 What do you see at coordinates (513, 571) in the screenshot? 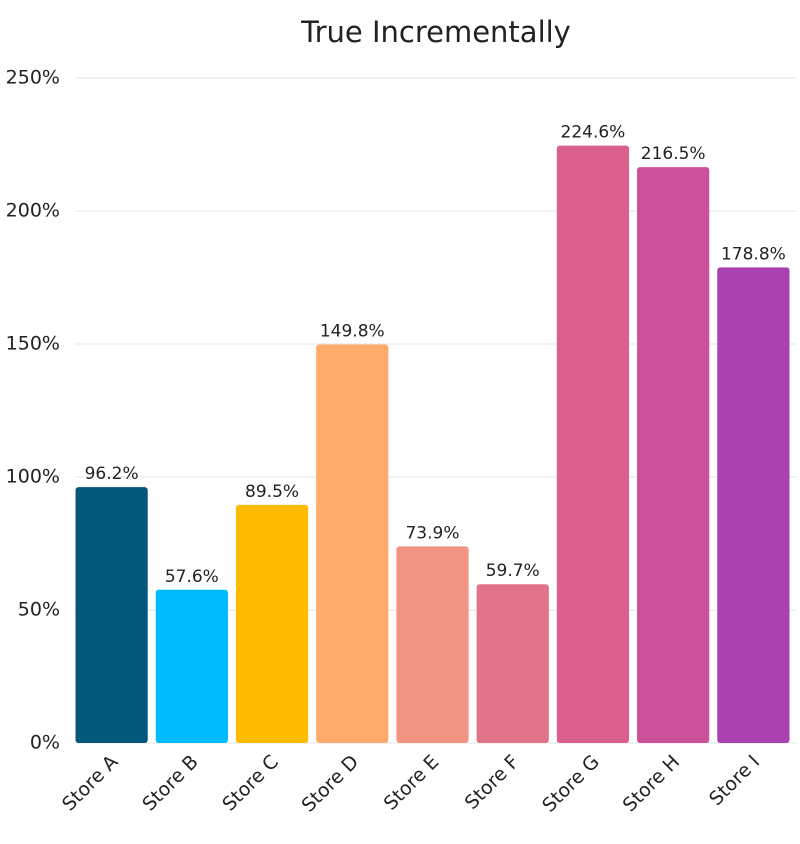
I see `value-label: 59.7%` at bounding box center [513, 571].